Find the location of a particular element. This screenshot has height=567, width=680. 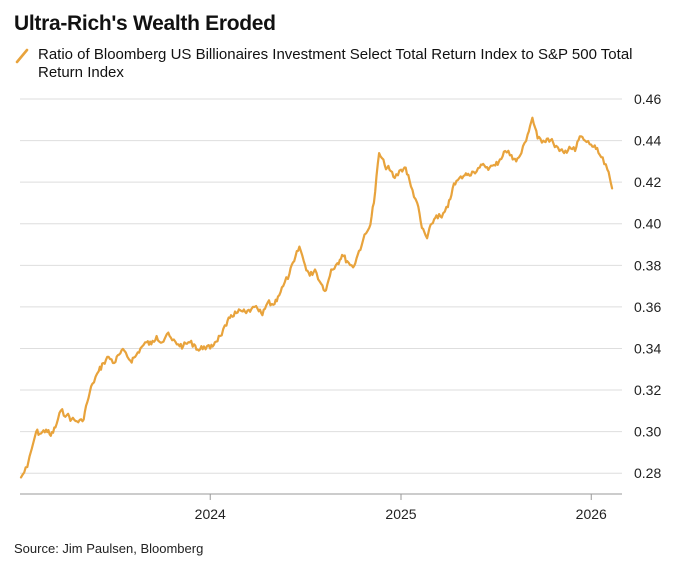

x-tick-label: 2025 is located at coordinates (400, 514).